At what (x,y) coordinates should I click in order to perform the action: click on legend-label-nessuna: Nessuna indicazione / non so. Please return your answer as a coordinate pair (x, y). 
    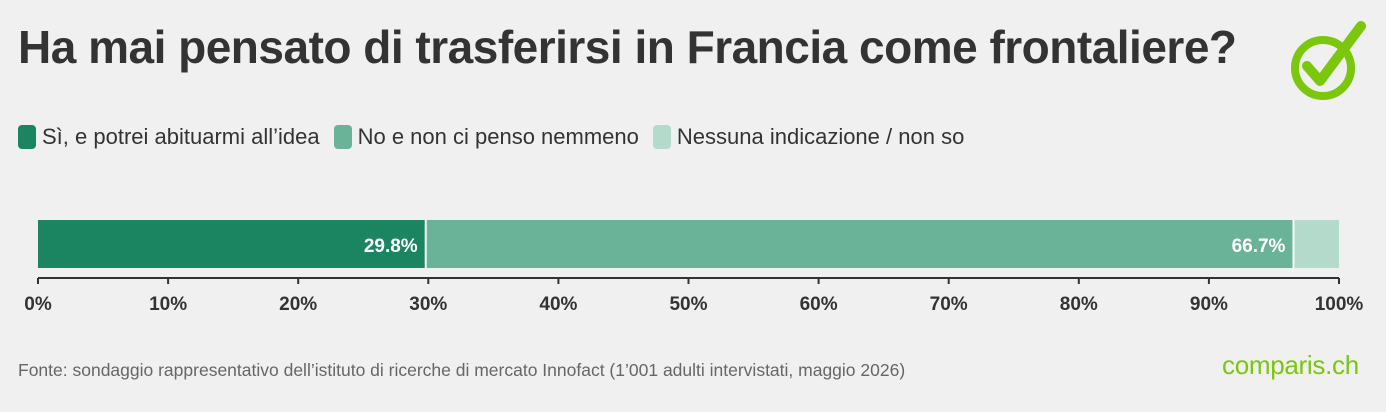
    Looking at the image, I should click on (820, 136).